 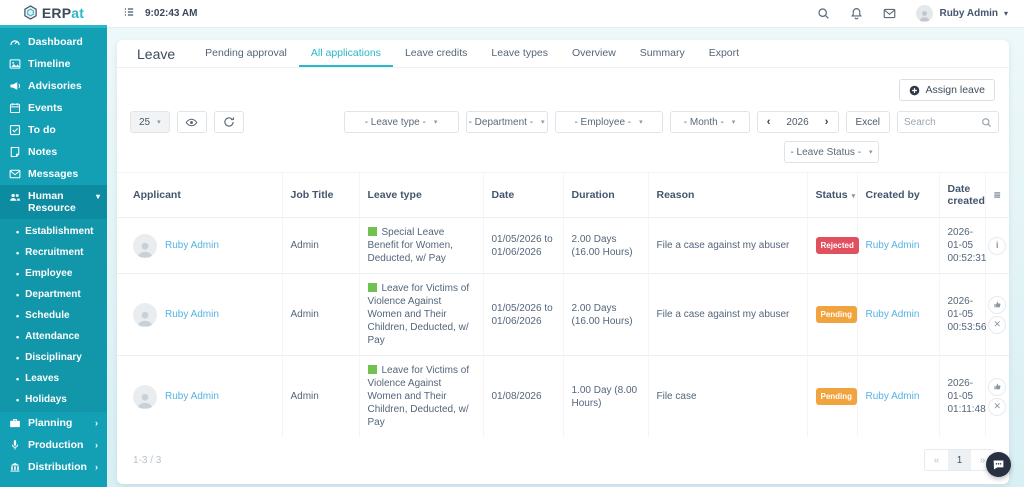 I want to click on employee-select: - Employee - ▾, so click(x=608, y=122).